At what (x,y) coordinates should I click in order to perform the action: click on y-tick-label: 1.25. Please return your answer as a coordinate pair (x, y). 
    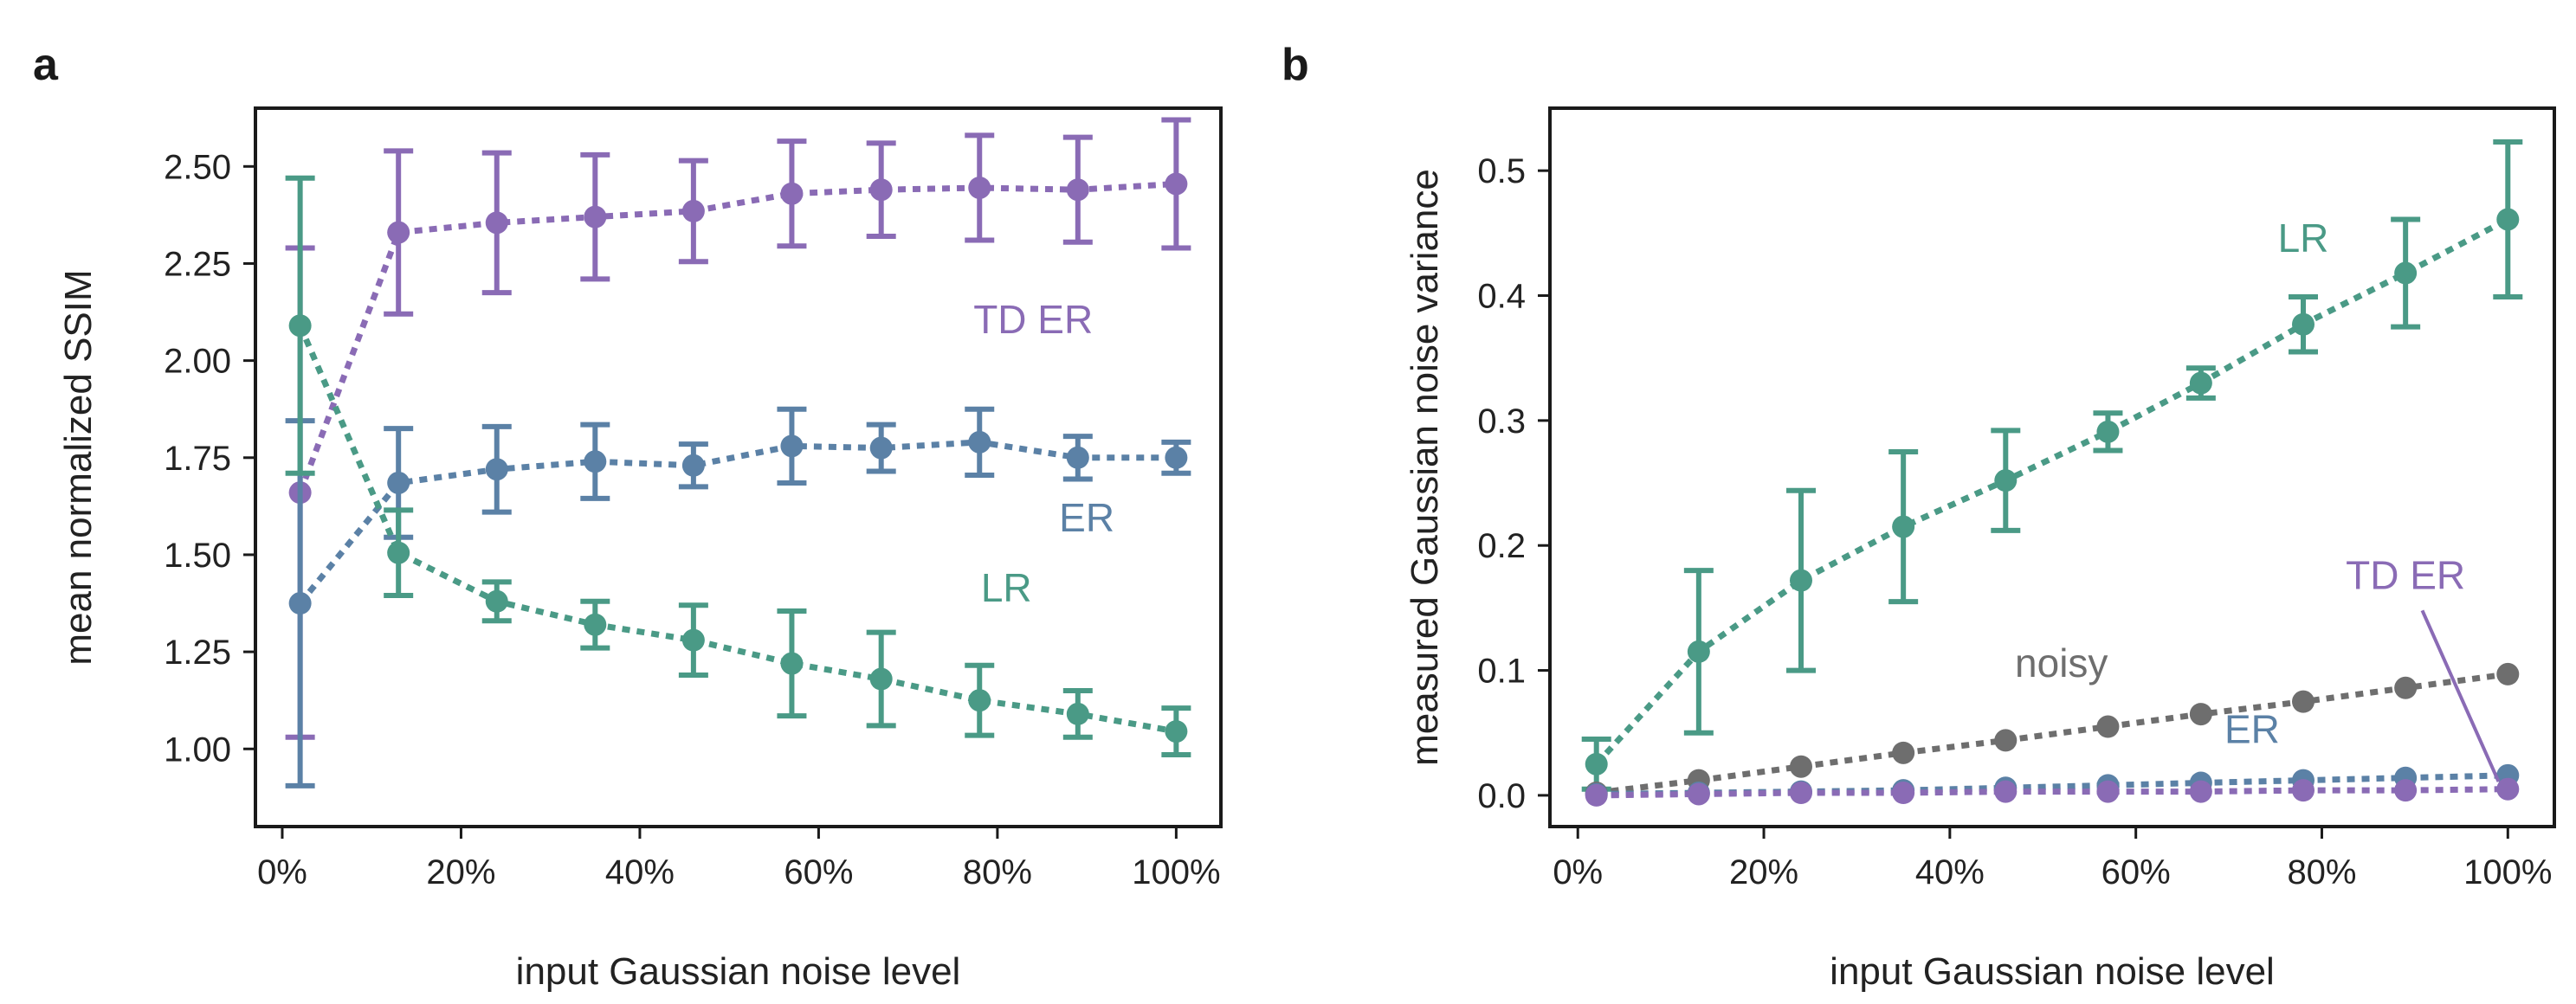
    Looking at the image, I should click on (197, 653).